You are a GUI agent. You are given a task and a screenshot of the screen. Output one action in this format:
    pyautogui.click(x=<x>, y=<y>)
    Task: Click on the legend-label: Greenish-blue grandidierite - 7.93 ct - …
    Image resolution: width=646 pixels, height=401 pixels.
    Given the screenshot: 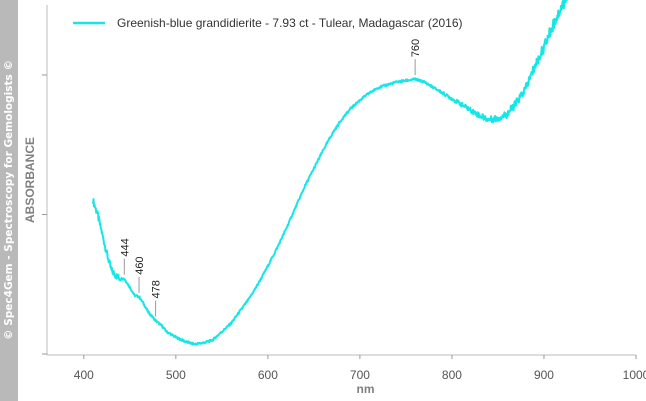 What is the action you would take?
    pyautogui.click(x=290, y=23)
    